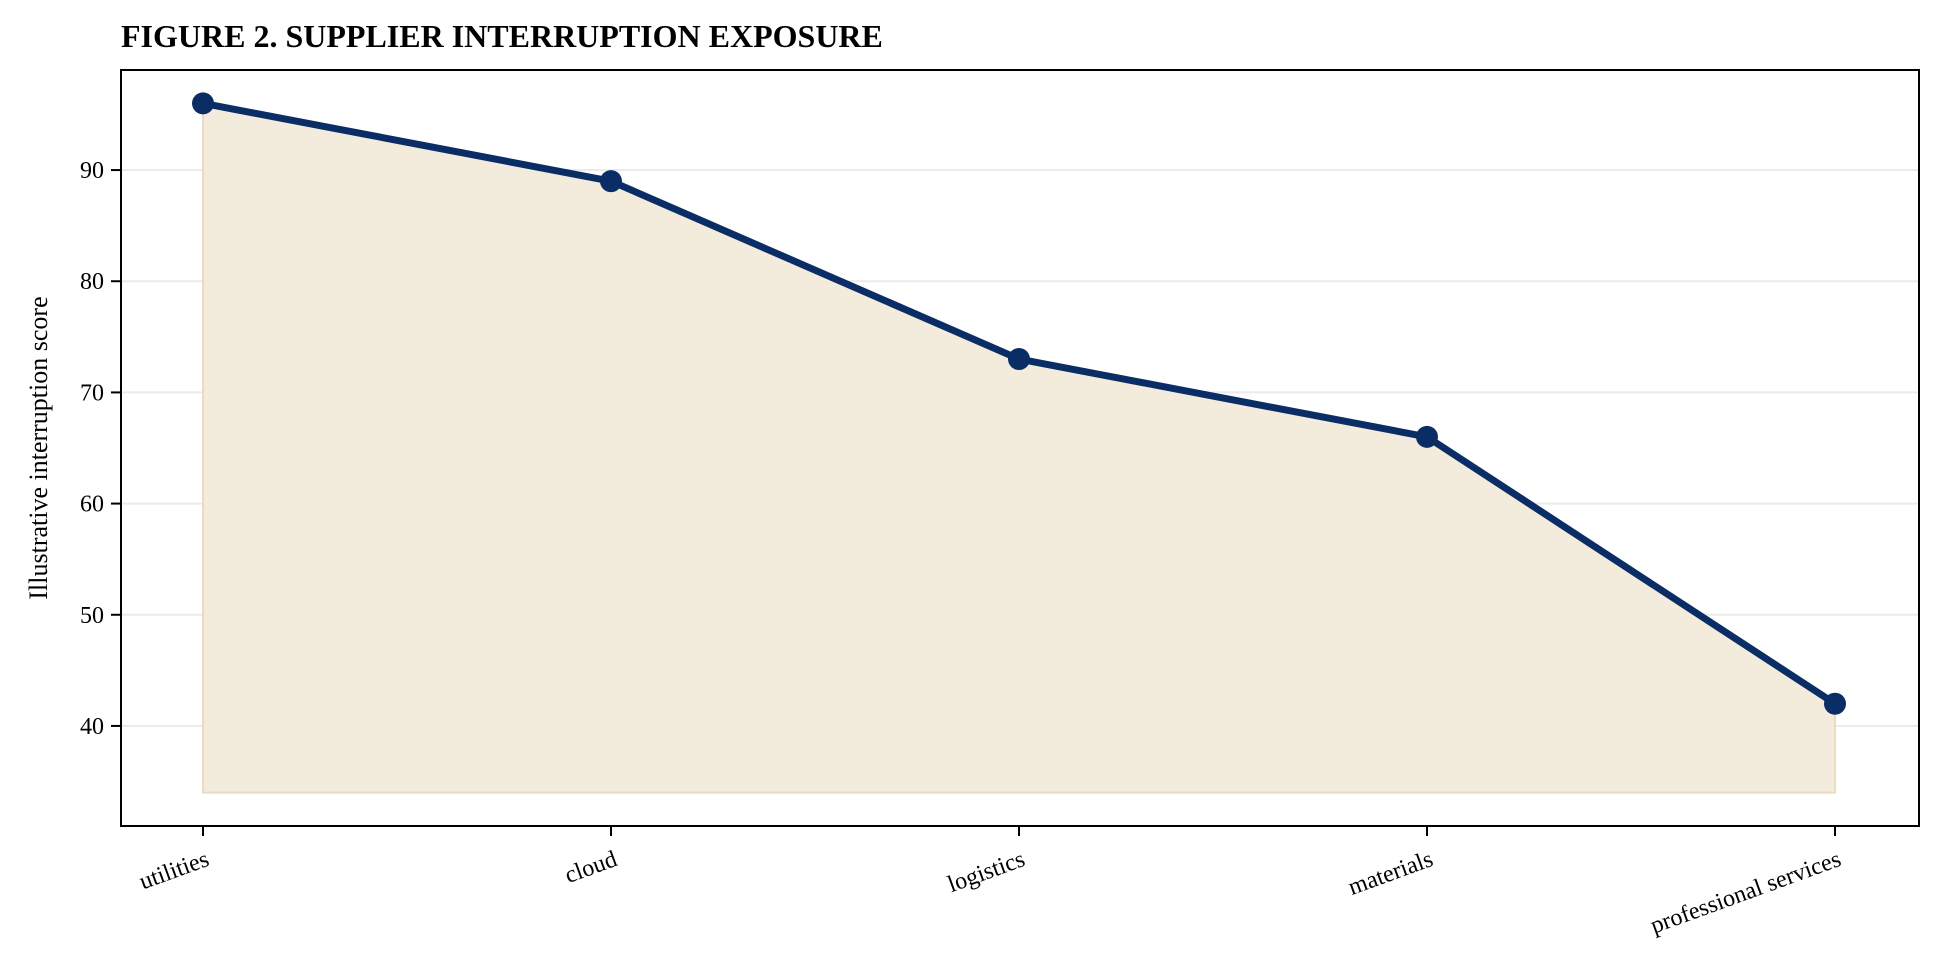 The height and width of the screenshot is (977, 1939). I want to click on x-tick-label: materials, so click(1391, 873).